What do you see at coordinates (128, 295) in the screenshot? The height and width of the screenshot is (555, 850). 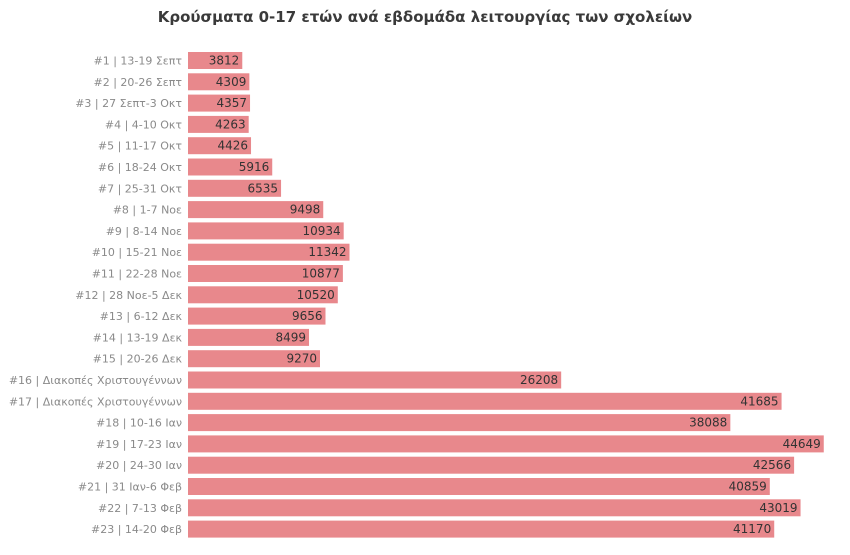 I see `category-label: #12 | 28 Νοε-5 Δεκ` at bounding box center [128, 295].